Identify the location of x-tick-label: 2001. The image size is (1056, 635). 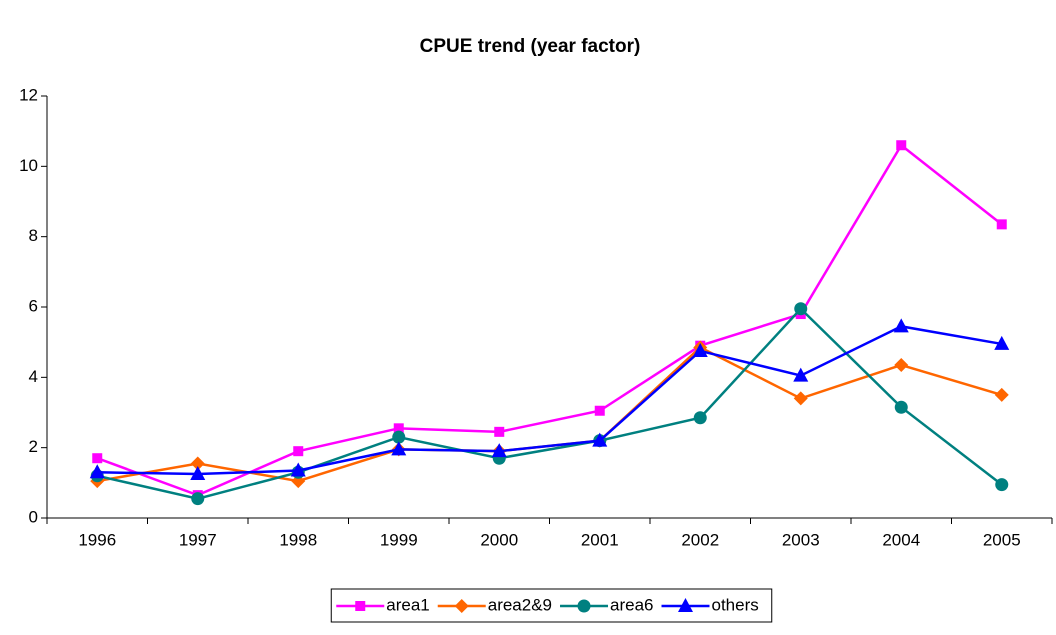
(600, 539).